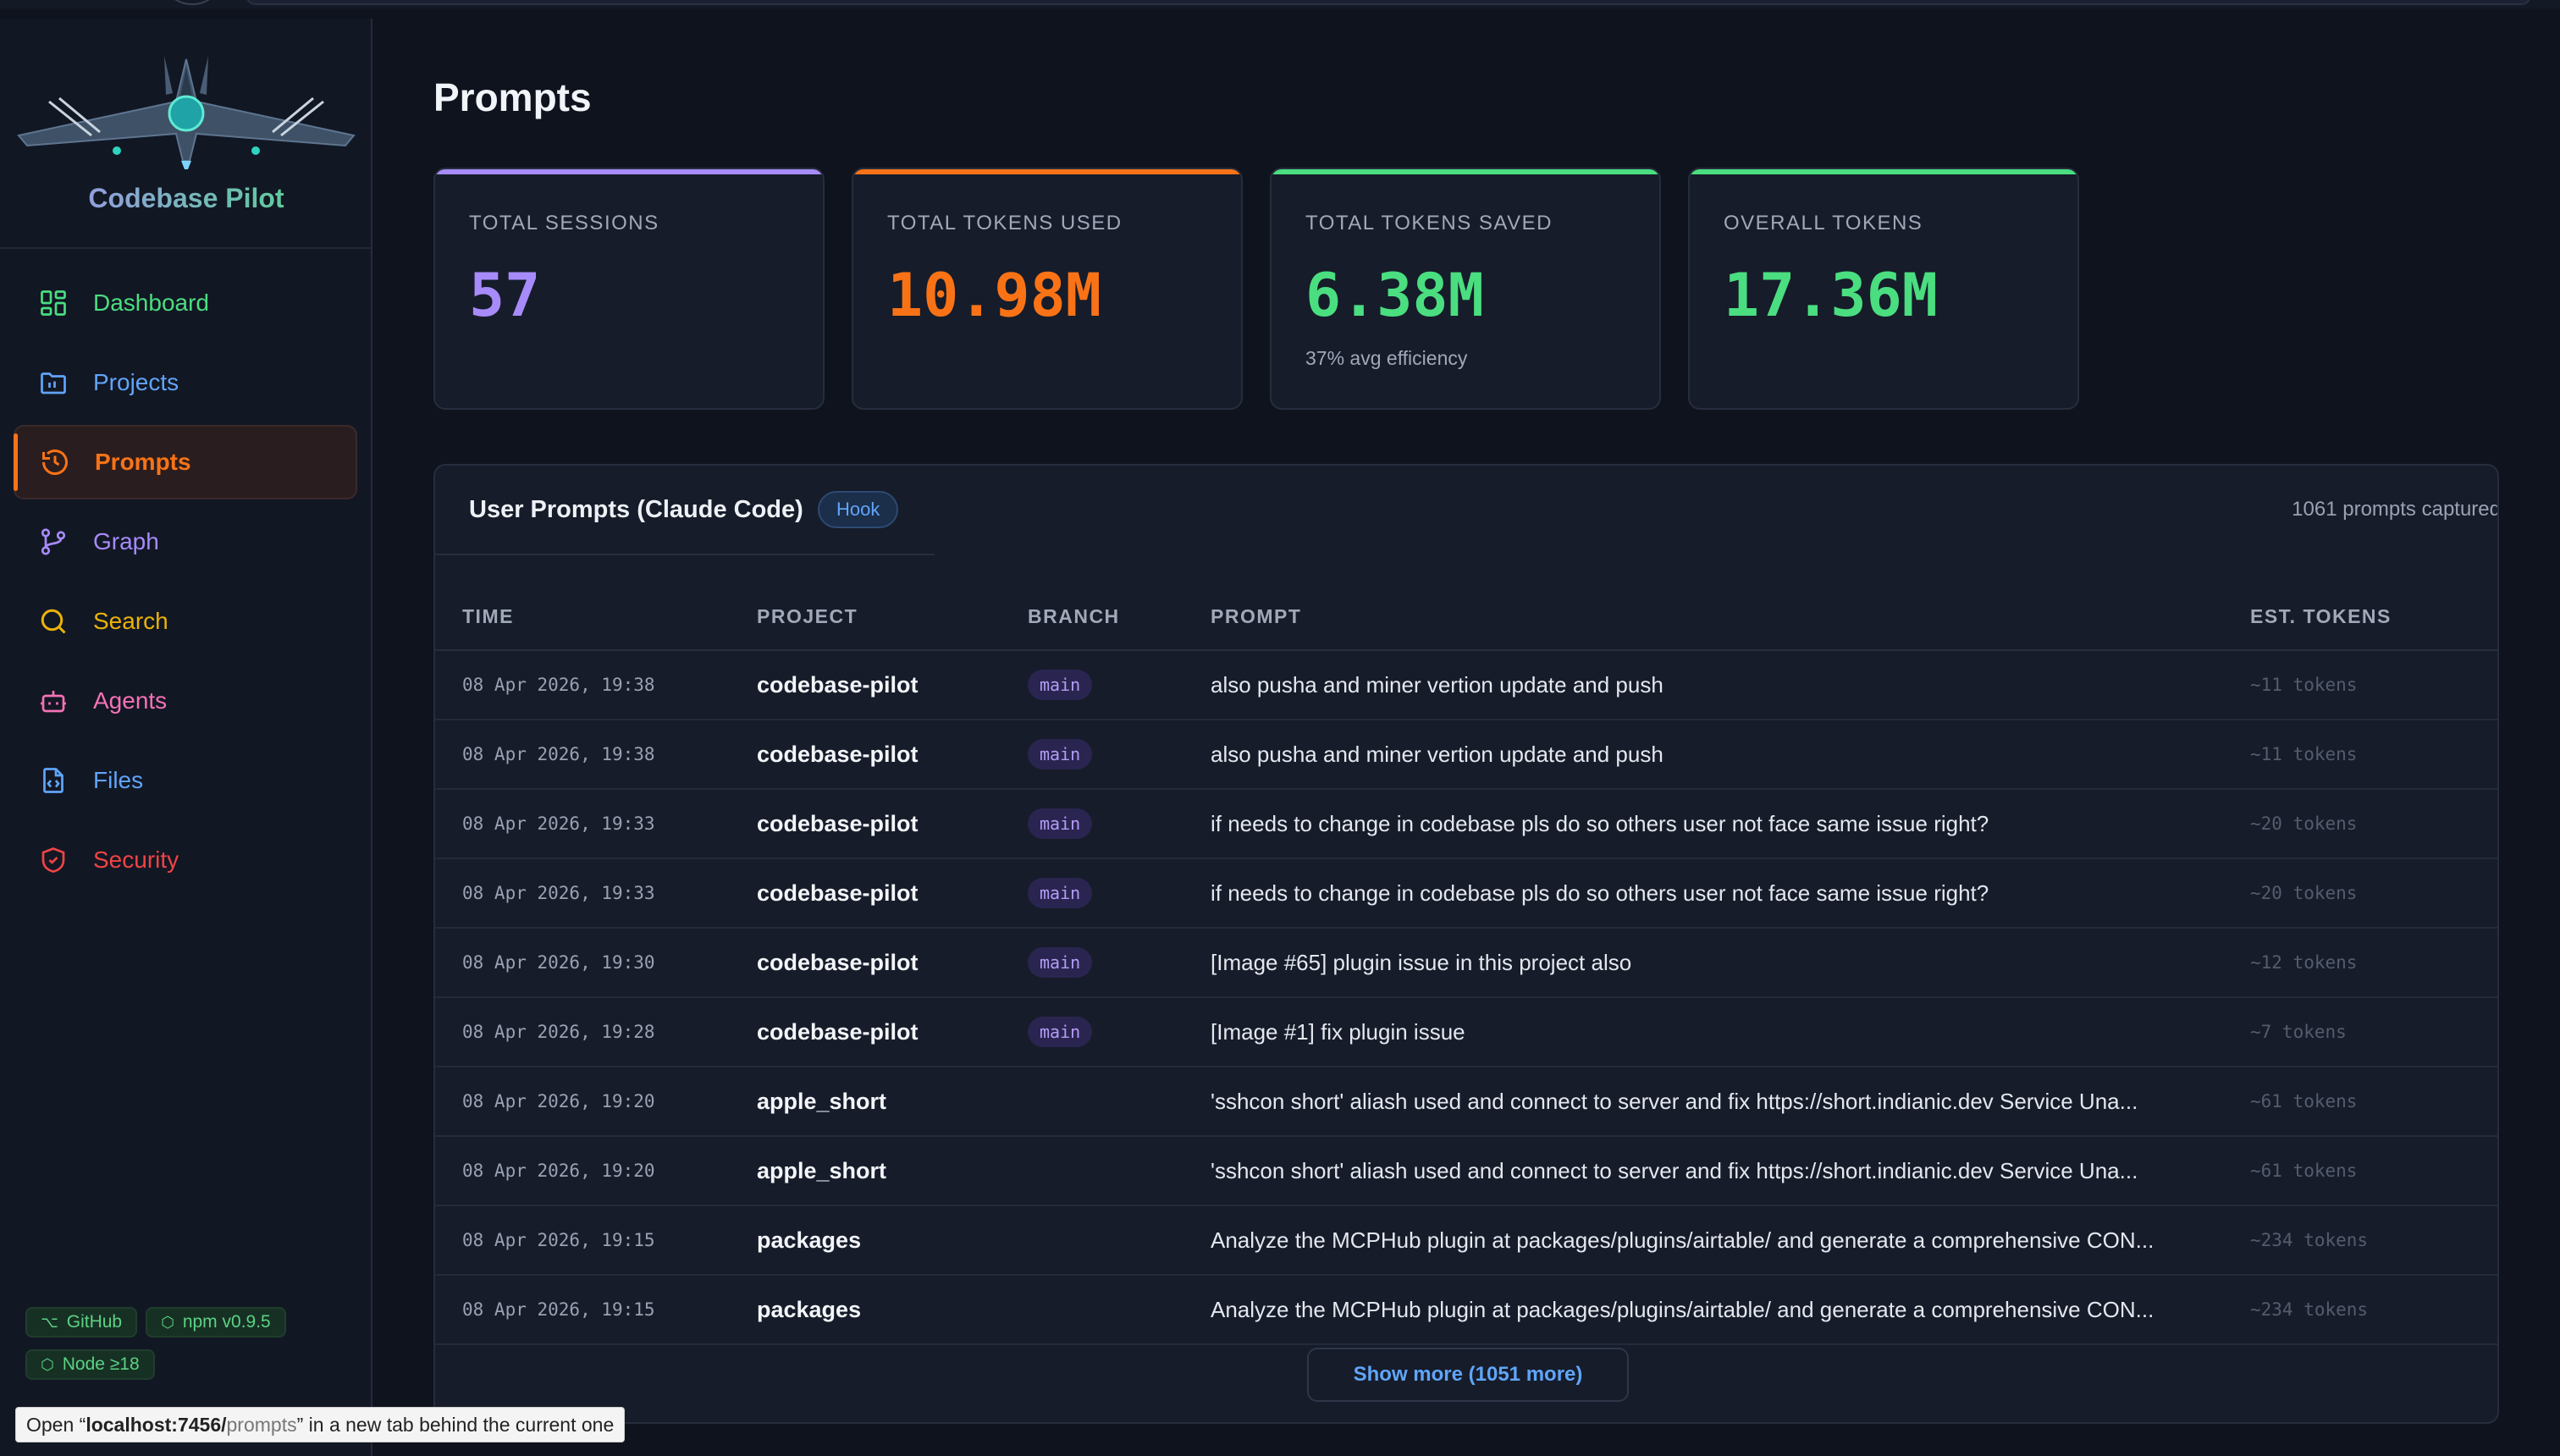 Image resolution: width=2560 pixels, height=1456 pixels. Describe the element at coordinates (1468, 1375) in the screenshot. I see `show-more-button: Show more (1051 more)` at that location.